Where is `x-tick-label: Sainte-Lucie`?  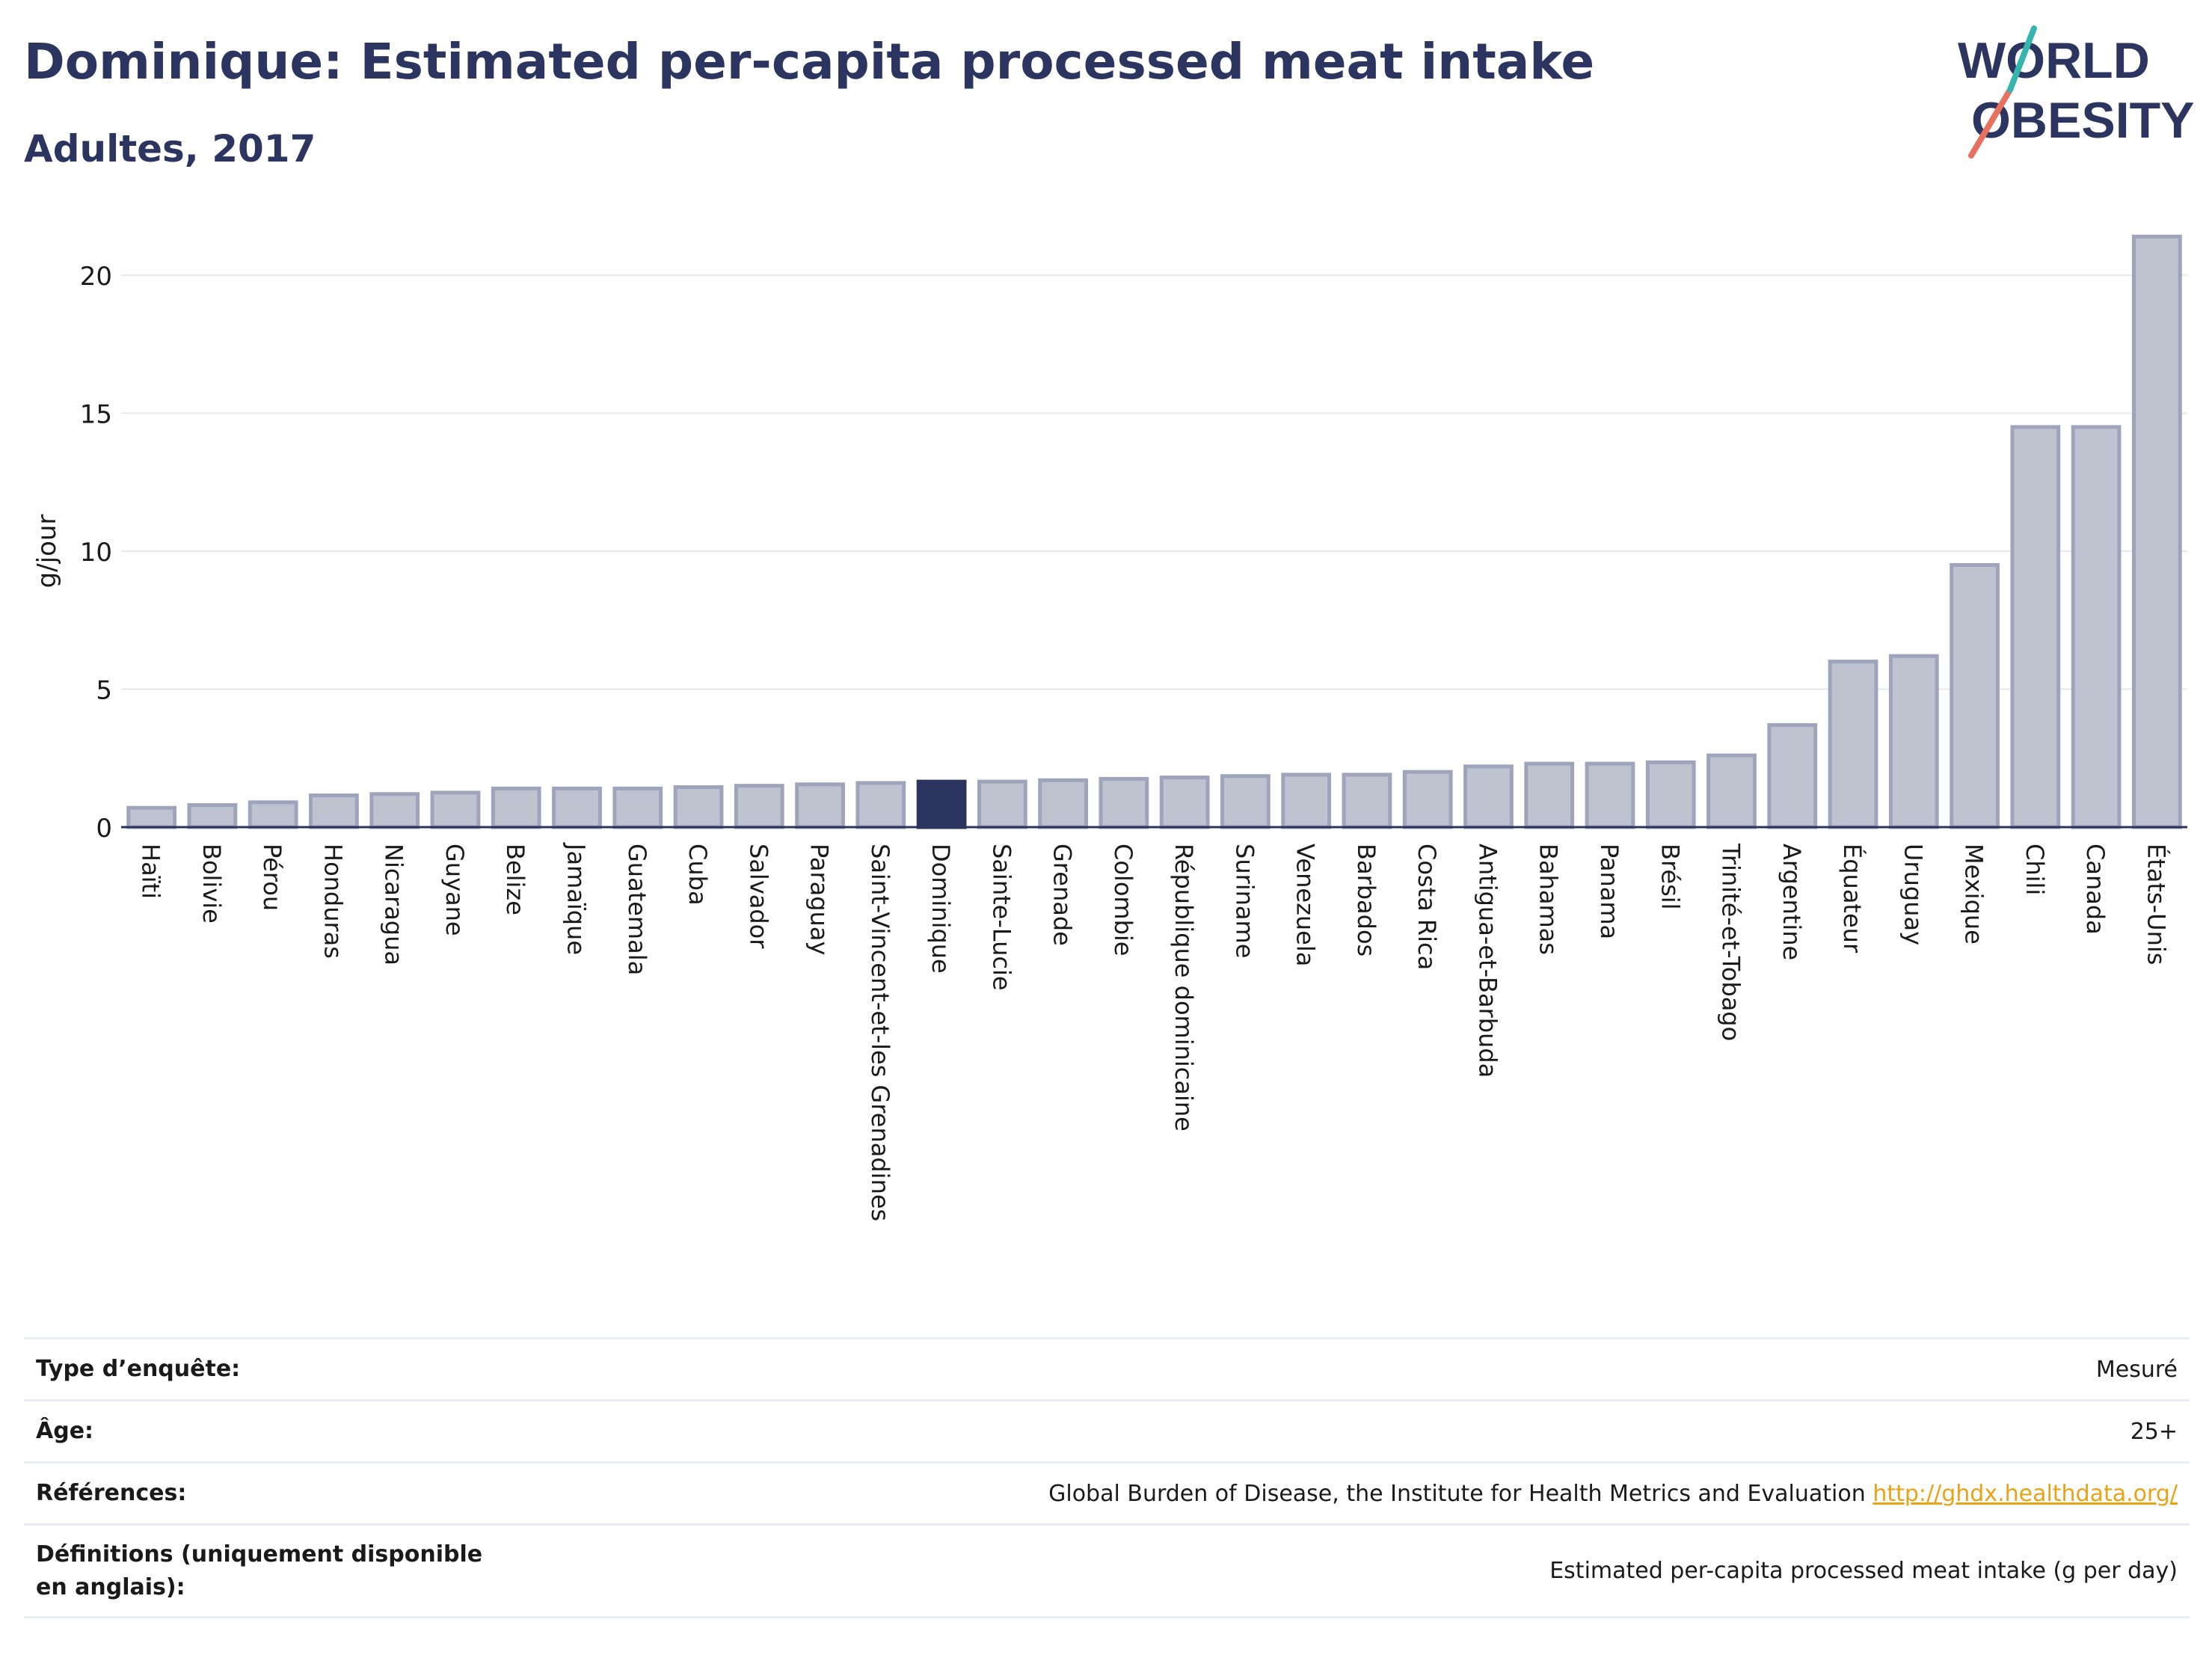 x-tick-label: Sainte-Lucie is located at coordinates (1001, 917).